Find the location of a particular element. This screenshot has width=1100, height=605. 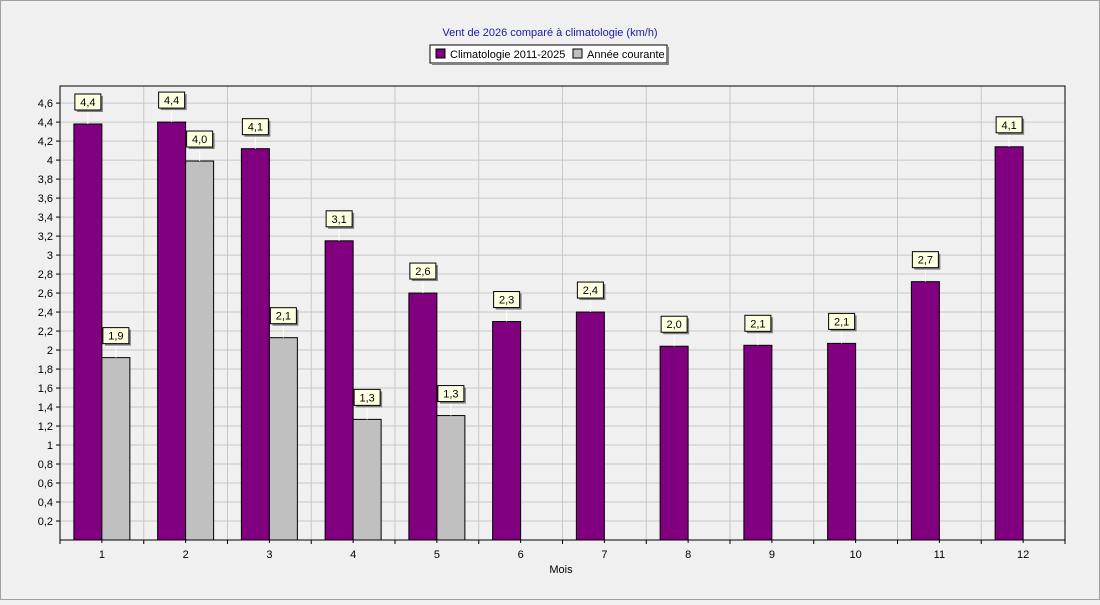

legend-swatch-climatologie is located at coordinates (440, 53).